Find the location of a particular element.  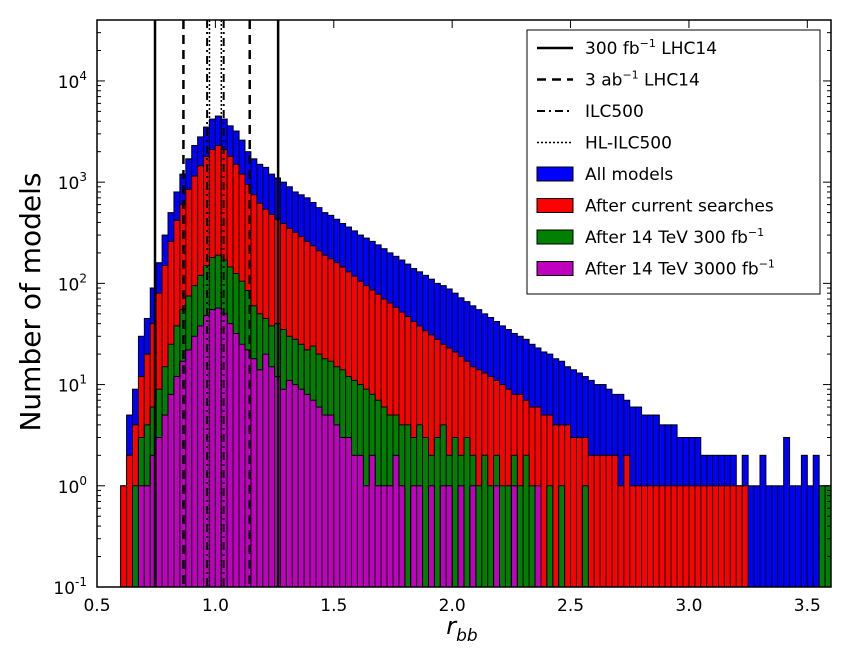

y-axis-label: Number of models is located at coordinates (30, 301).